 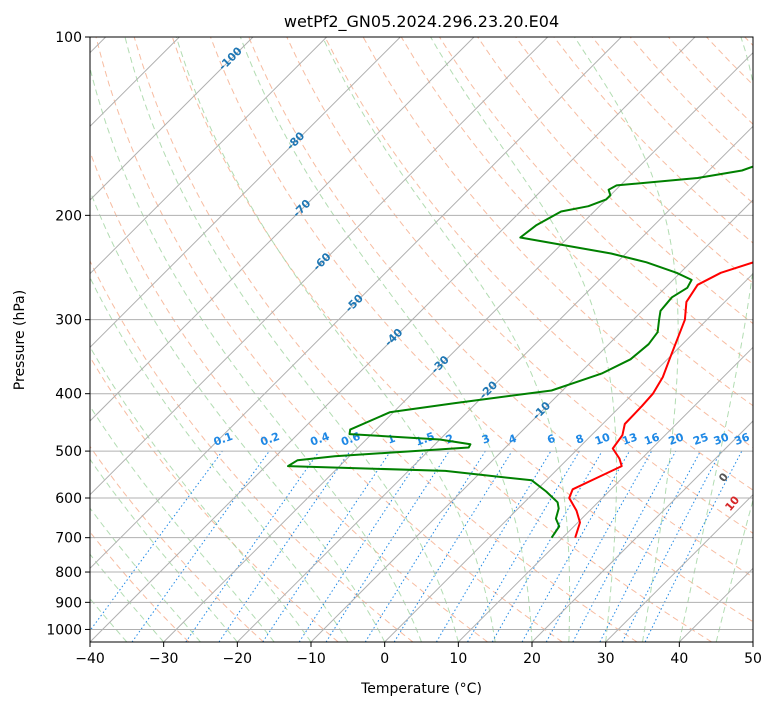 What do you see at coordinates (68, 216) in the screenshot?
I see `y-tick-label: 200` at bounding box center [68, 216].